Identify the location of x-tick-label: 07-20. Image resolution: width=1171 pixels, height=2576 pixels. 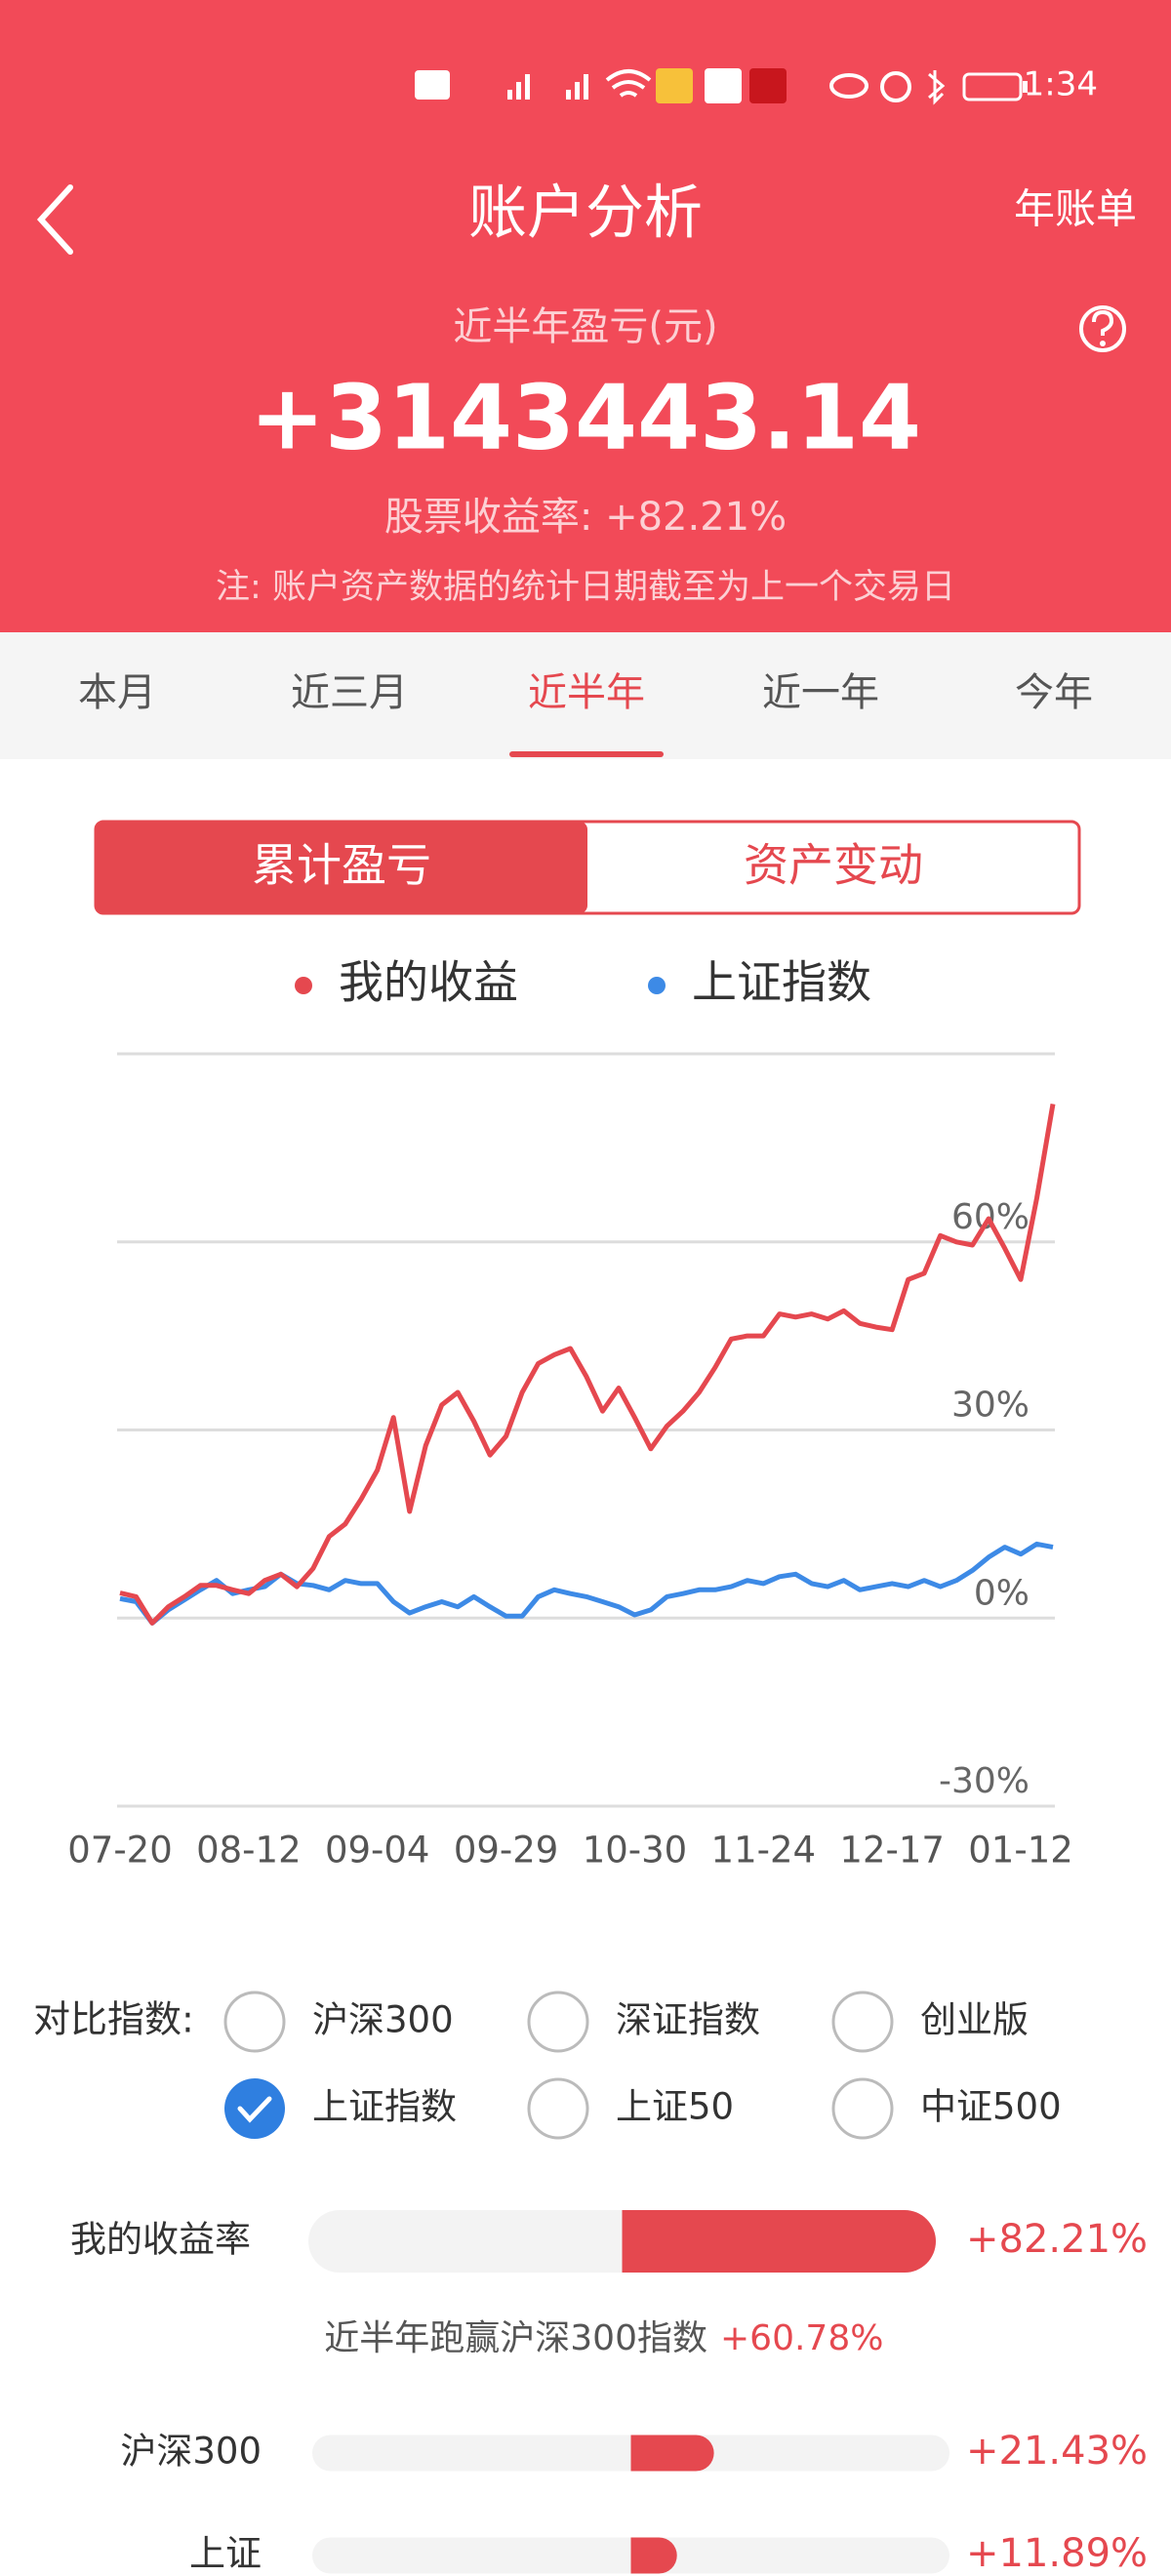
(120, 1851).